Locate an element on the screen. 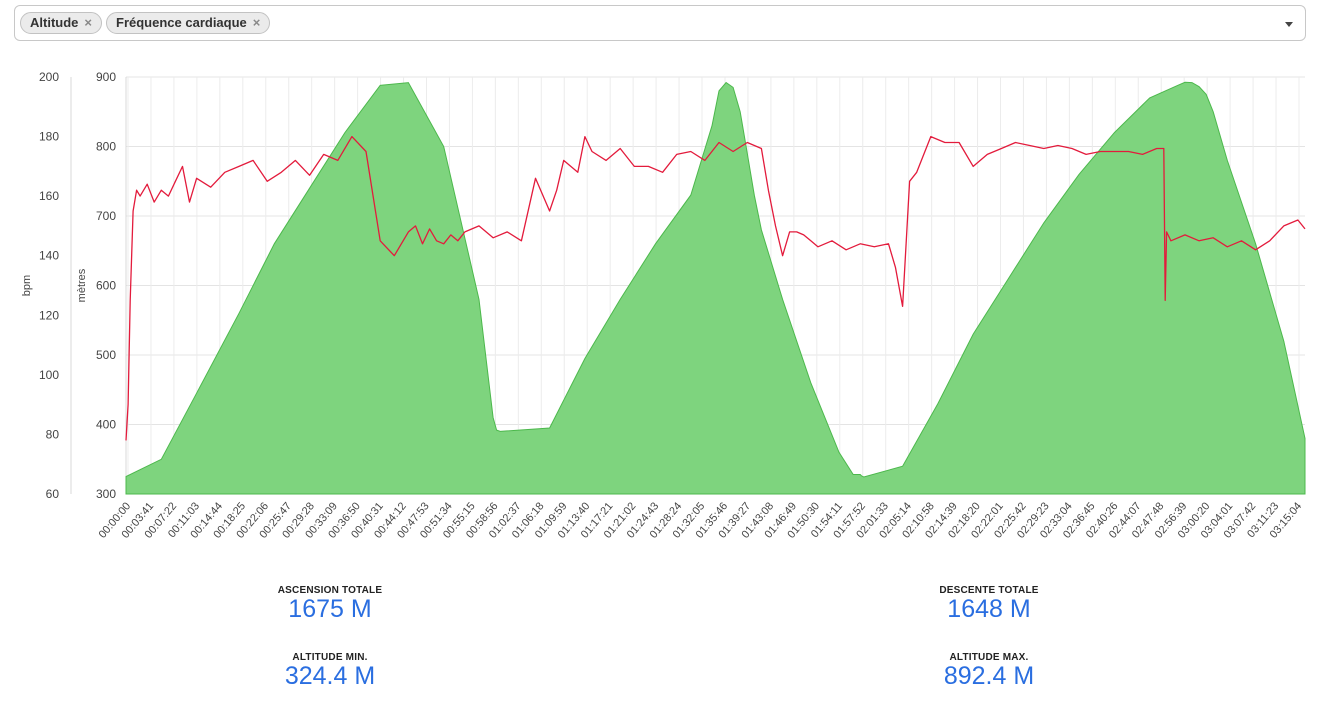 The height and width of the screenshot is (702, 1323). right-tick-label: 900 is located at coordinates (106, 77).